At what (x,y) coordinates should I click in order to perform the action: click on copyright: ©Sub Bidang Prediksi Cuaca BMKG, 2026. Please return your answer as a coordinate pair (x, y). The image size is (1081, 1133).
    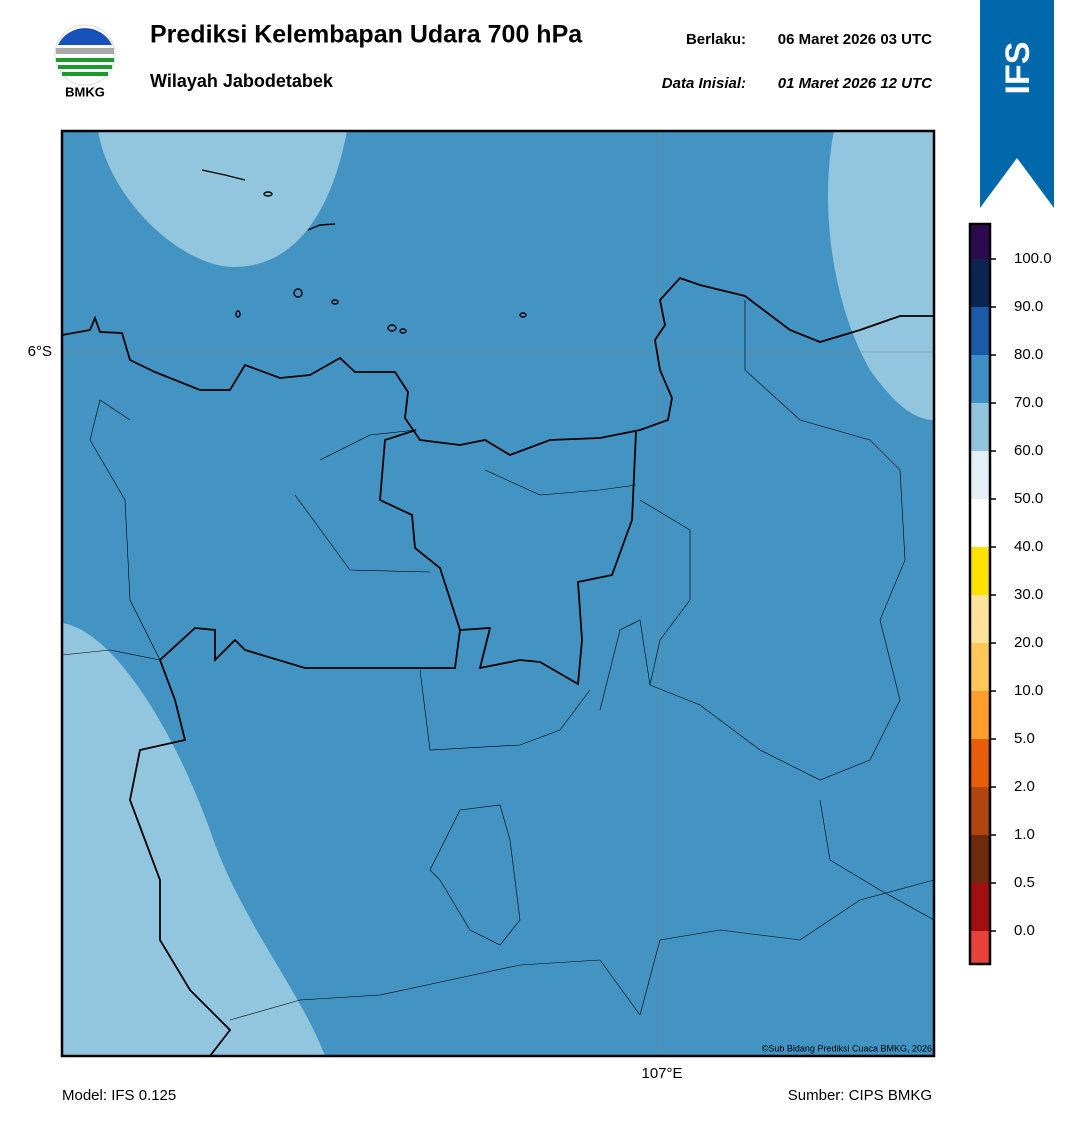
    Looking at the image, I should click on (847, 1048).